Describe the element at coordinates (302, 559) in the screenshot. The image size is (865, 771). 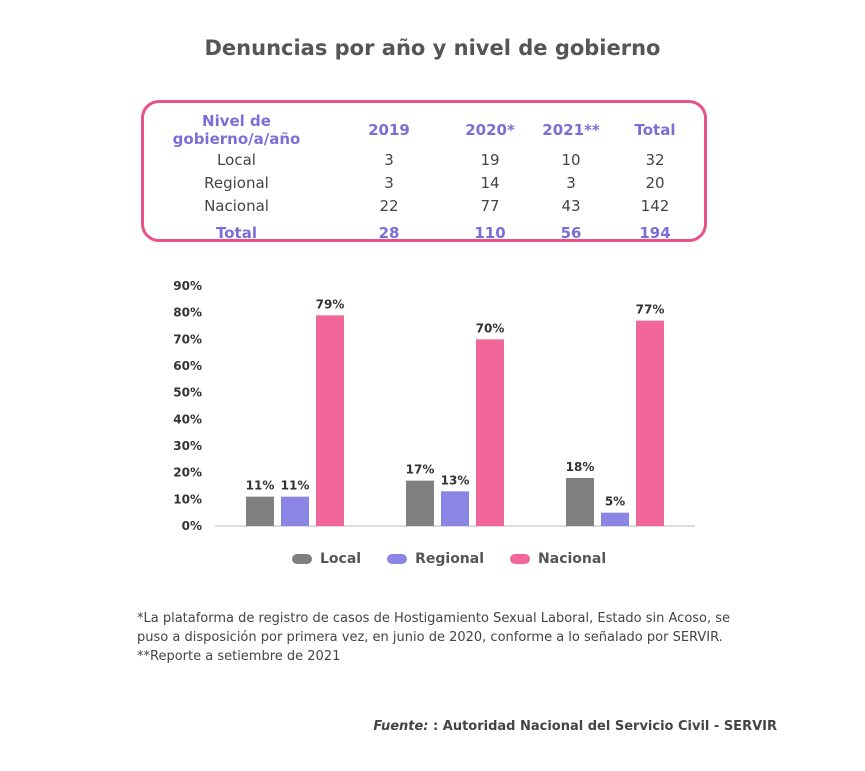
I see `legend-swatch-local` at that location.